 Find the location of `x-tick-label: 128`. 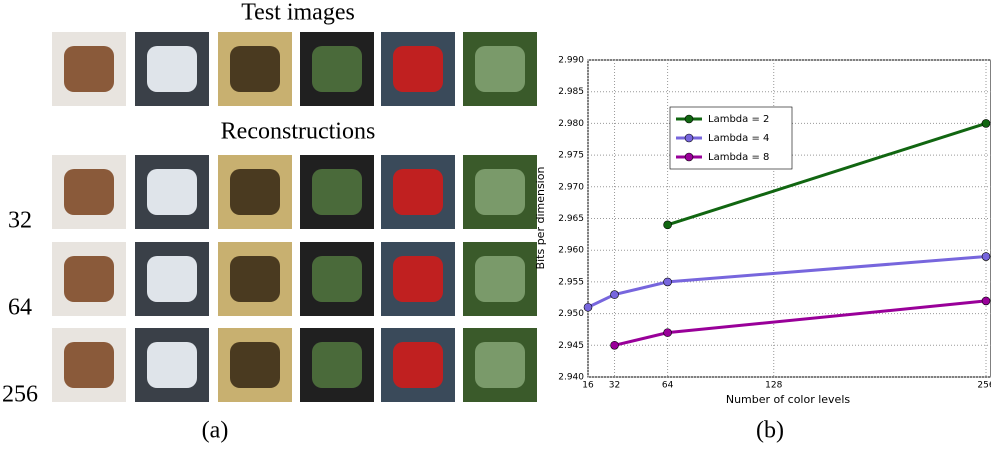

x-tick-label: 128 is located at coordinates (773, 386).